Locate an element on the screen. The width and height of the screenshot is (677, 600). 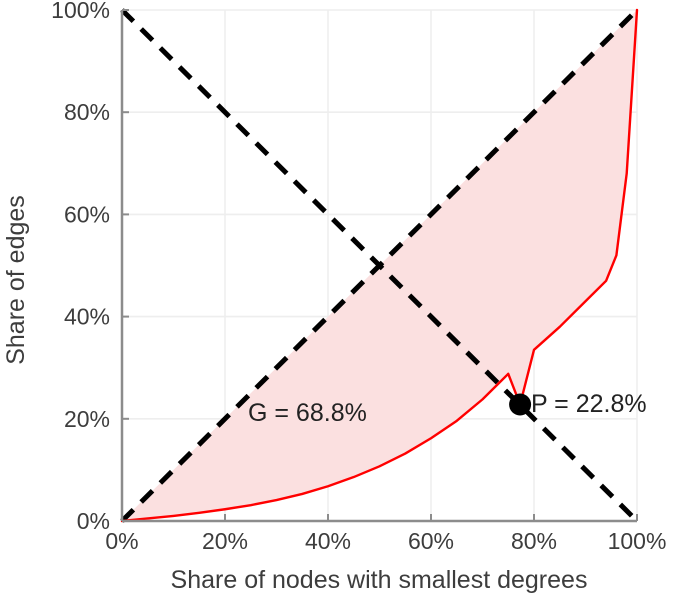
y-tick-label: 40% is located at coordinates (87, 317).